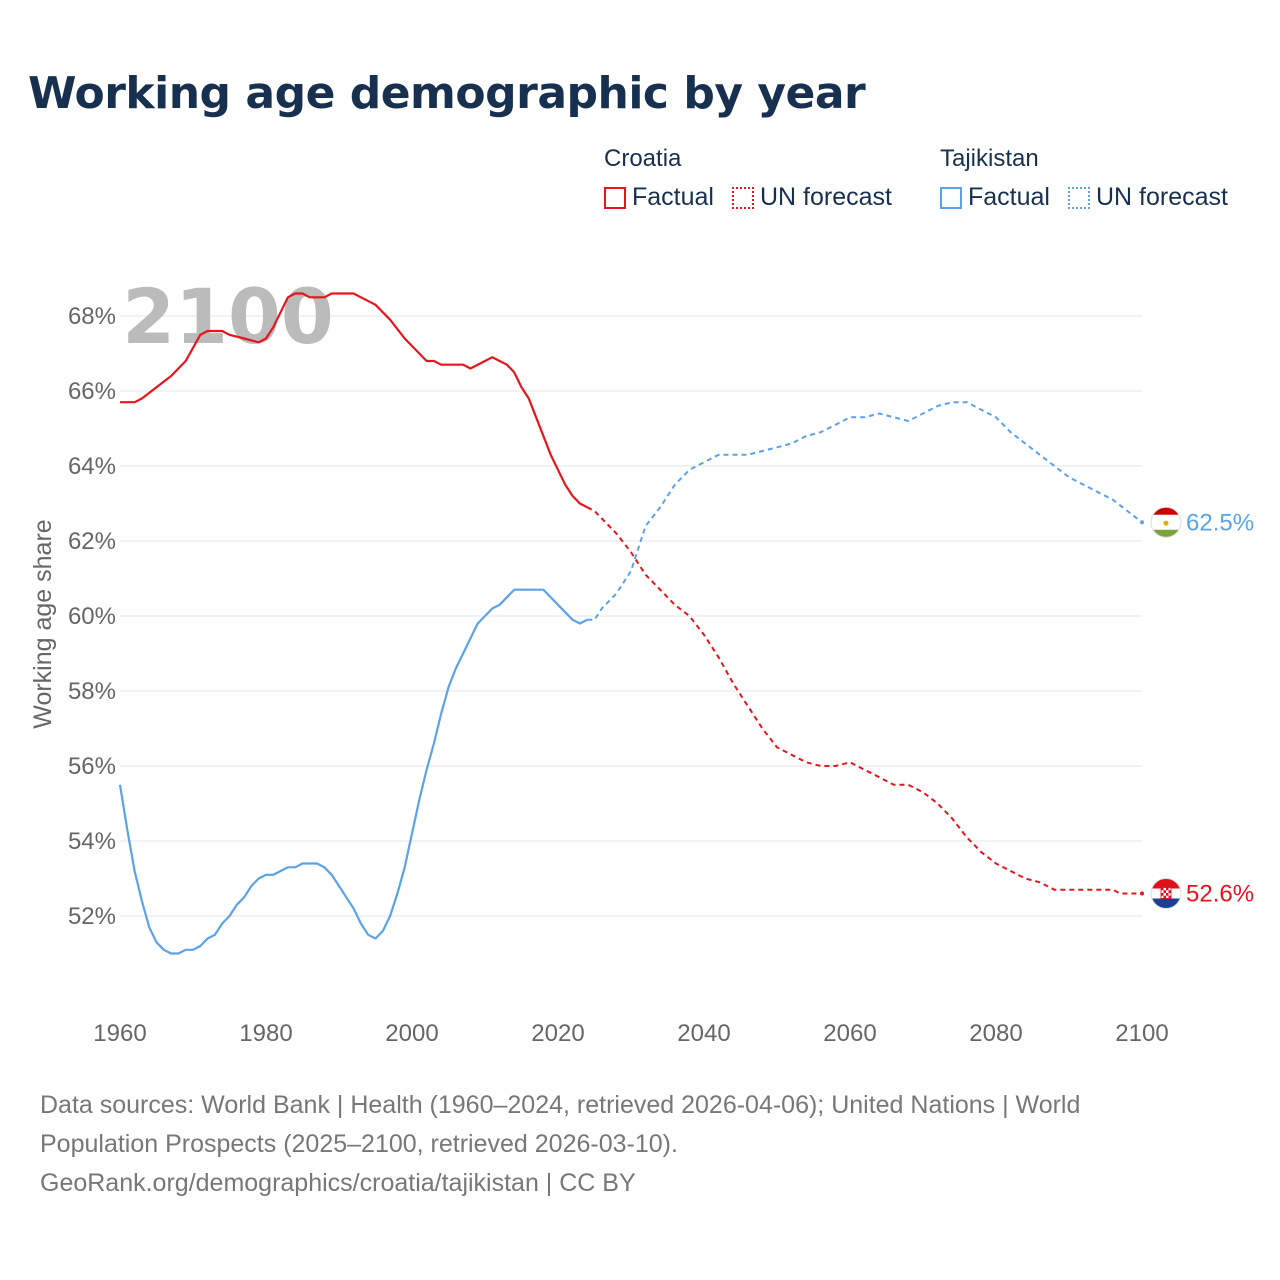 The image size is (1280, 1280). I want to click on legend-croatia-forecast: UN forecast, so click(811, 197).